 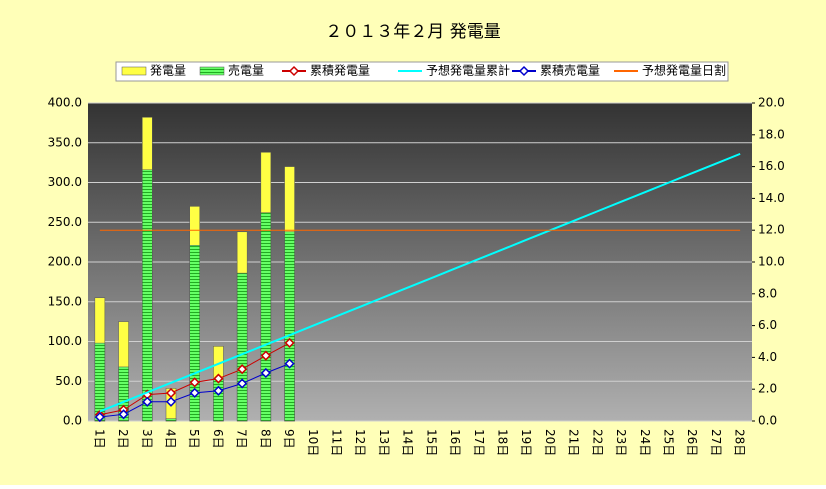 I want to click on x-tick-label: 25日, so click(x=669, y=442).